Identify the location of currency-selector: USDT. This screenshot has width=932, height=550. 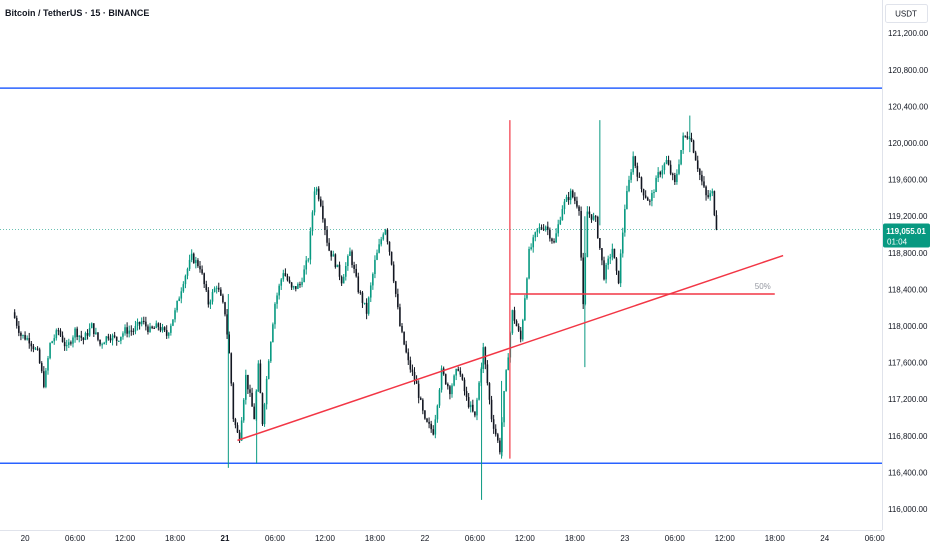
(906, 13).